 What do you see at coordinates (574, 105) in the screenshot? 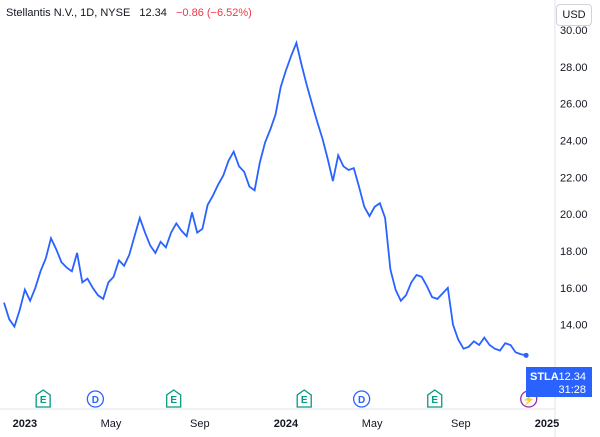
I see `y-tick-label: 26.00` at bounding box center [574, 105].